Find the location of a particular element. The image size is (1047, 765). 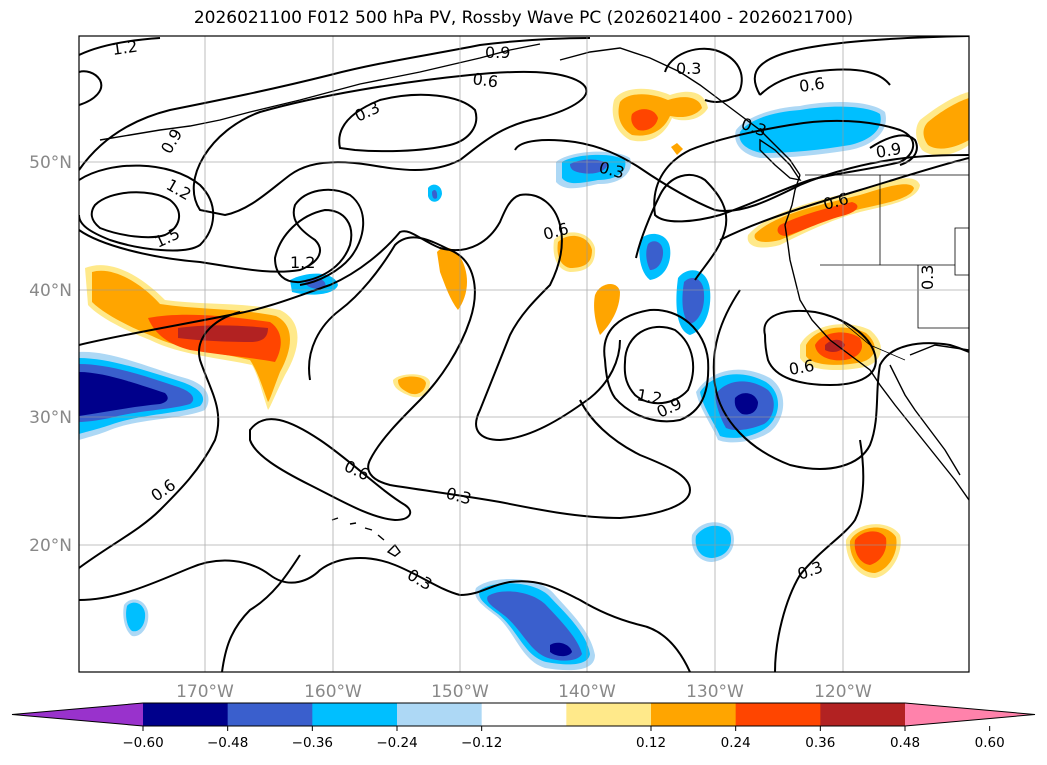

lon-label: 140°W is located at coordinates (587, 692).